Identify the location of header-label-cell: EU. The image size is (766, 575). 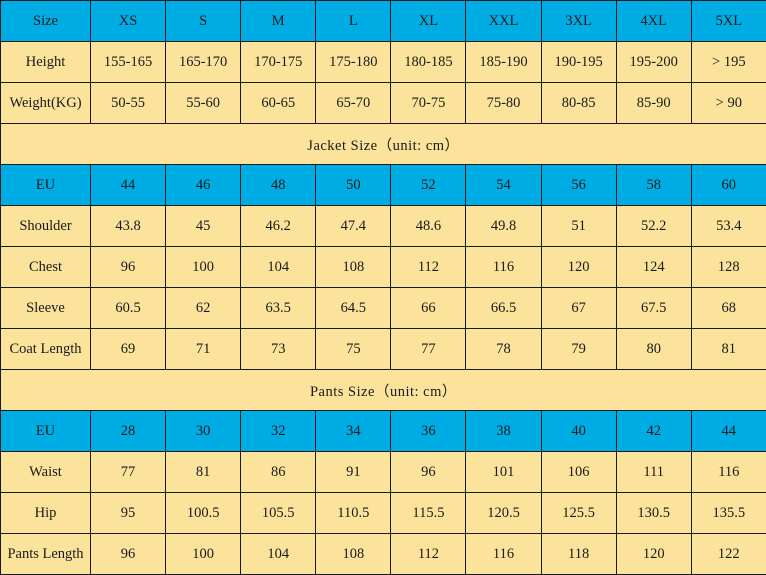
(46, 185).